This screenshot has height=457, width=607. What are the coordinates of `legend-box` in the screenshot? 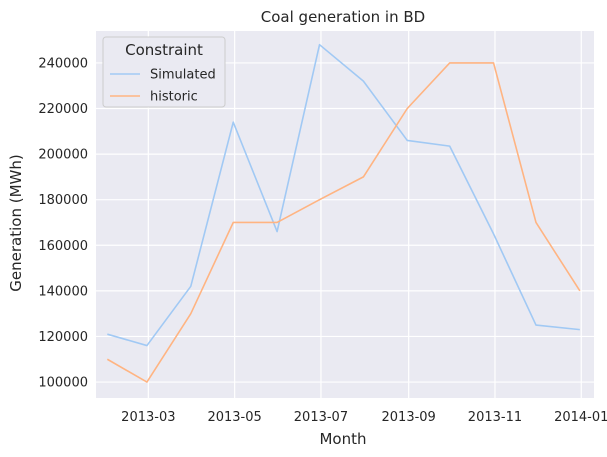 It's located at (164, 72).